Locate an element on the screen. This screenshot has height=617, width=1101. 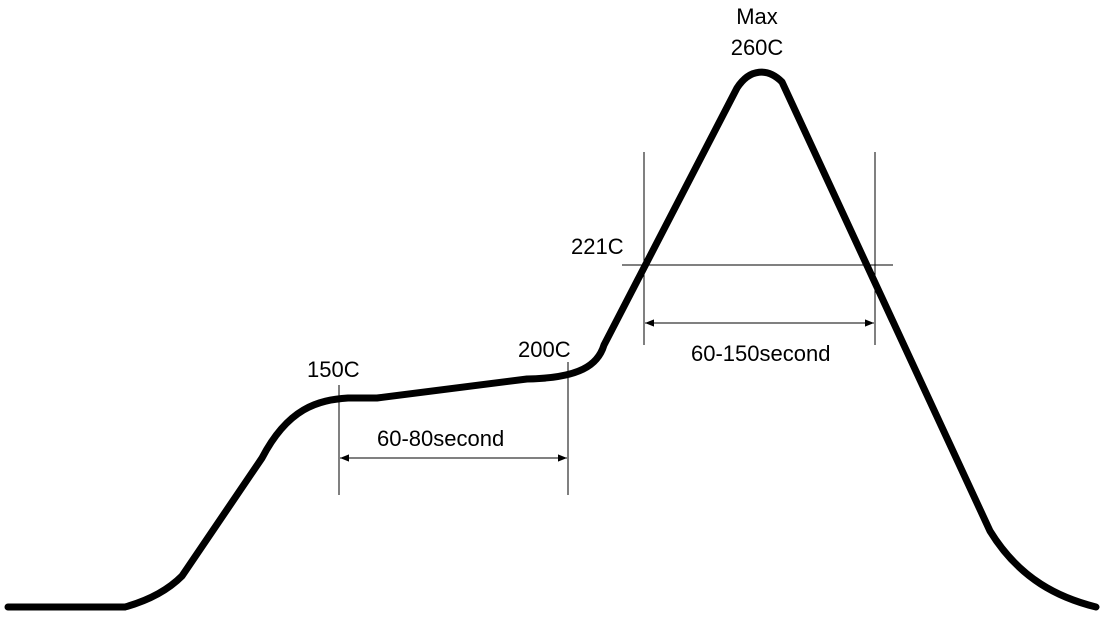
reflow-duration-label: 60-150second is located at coordinates (760, 353).